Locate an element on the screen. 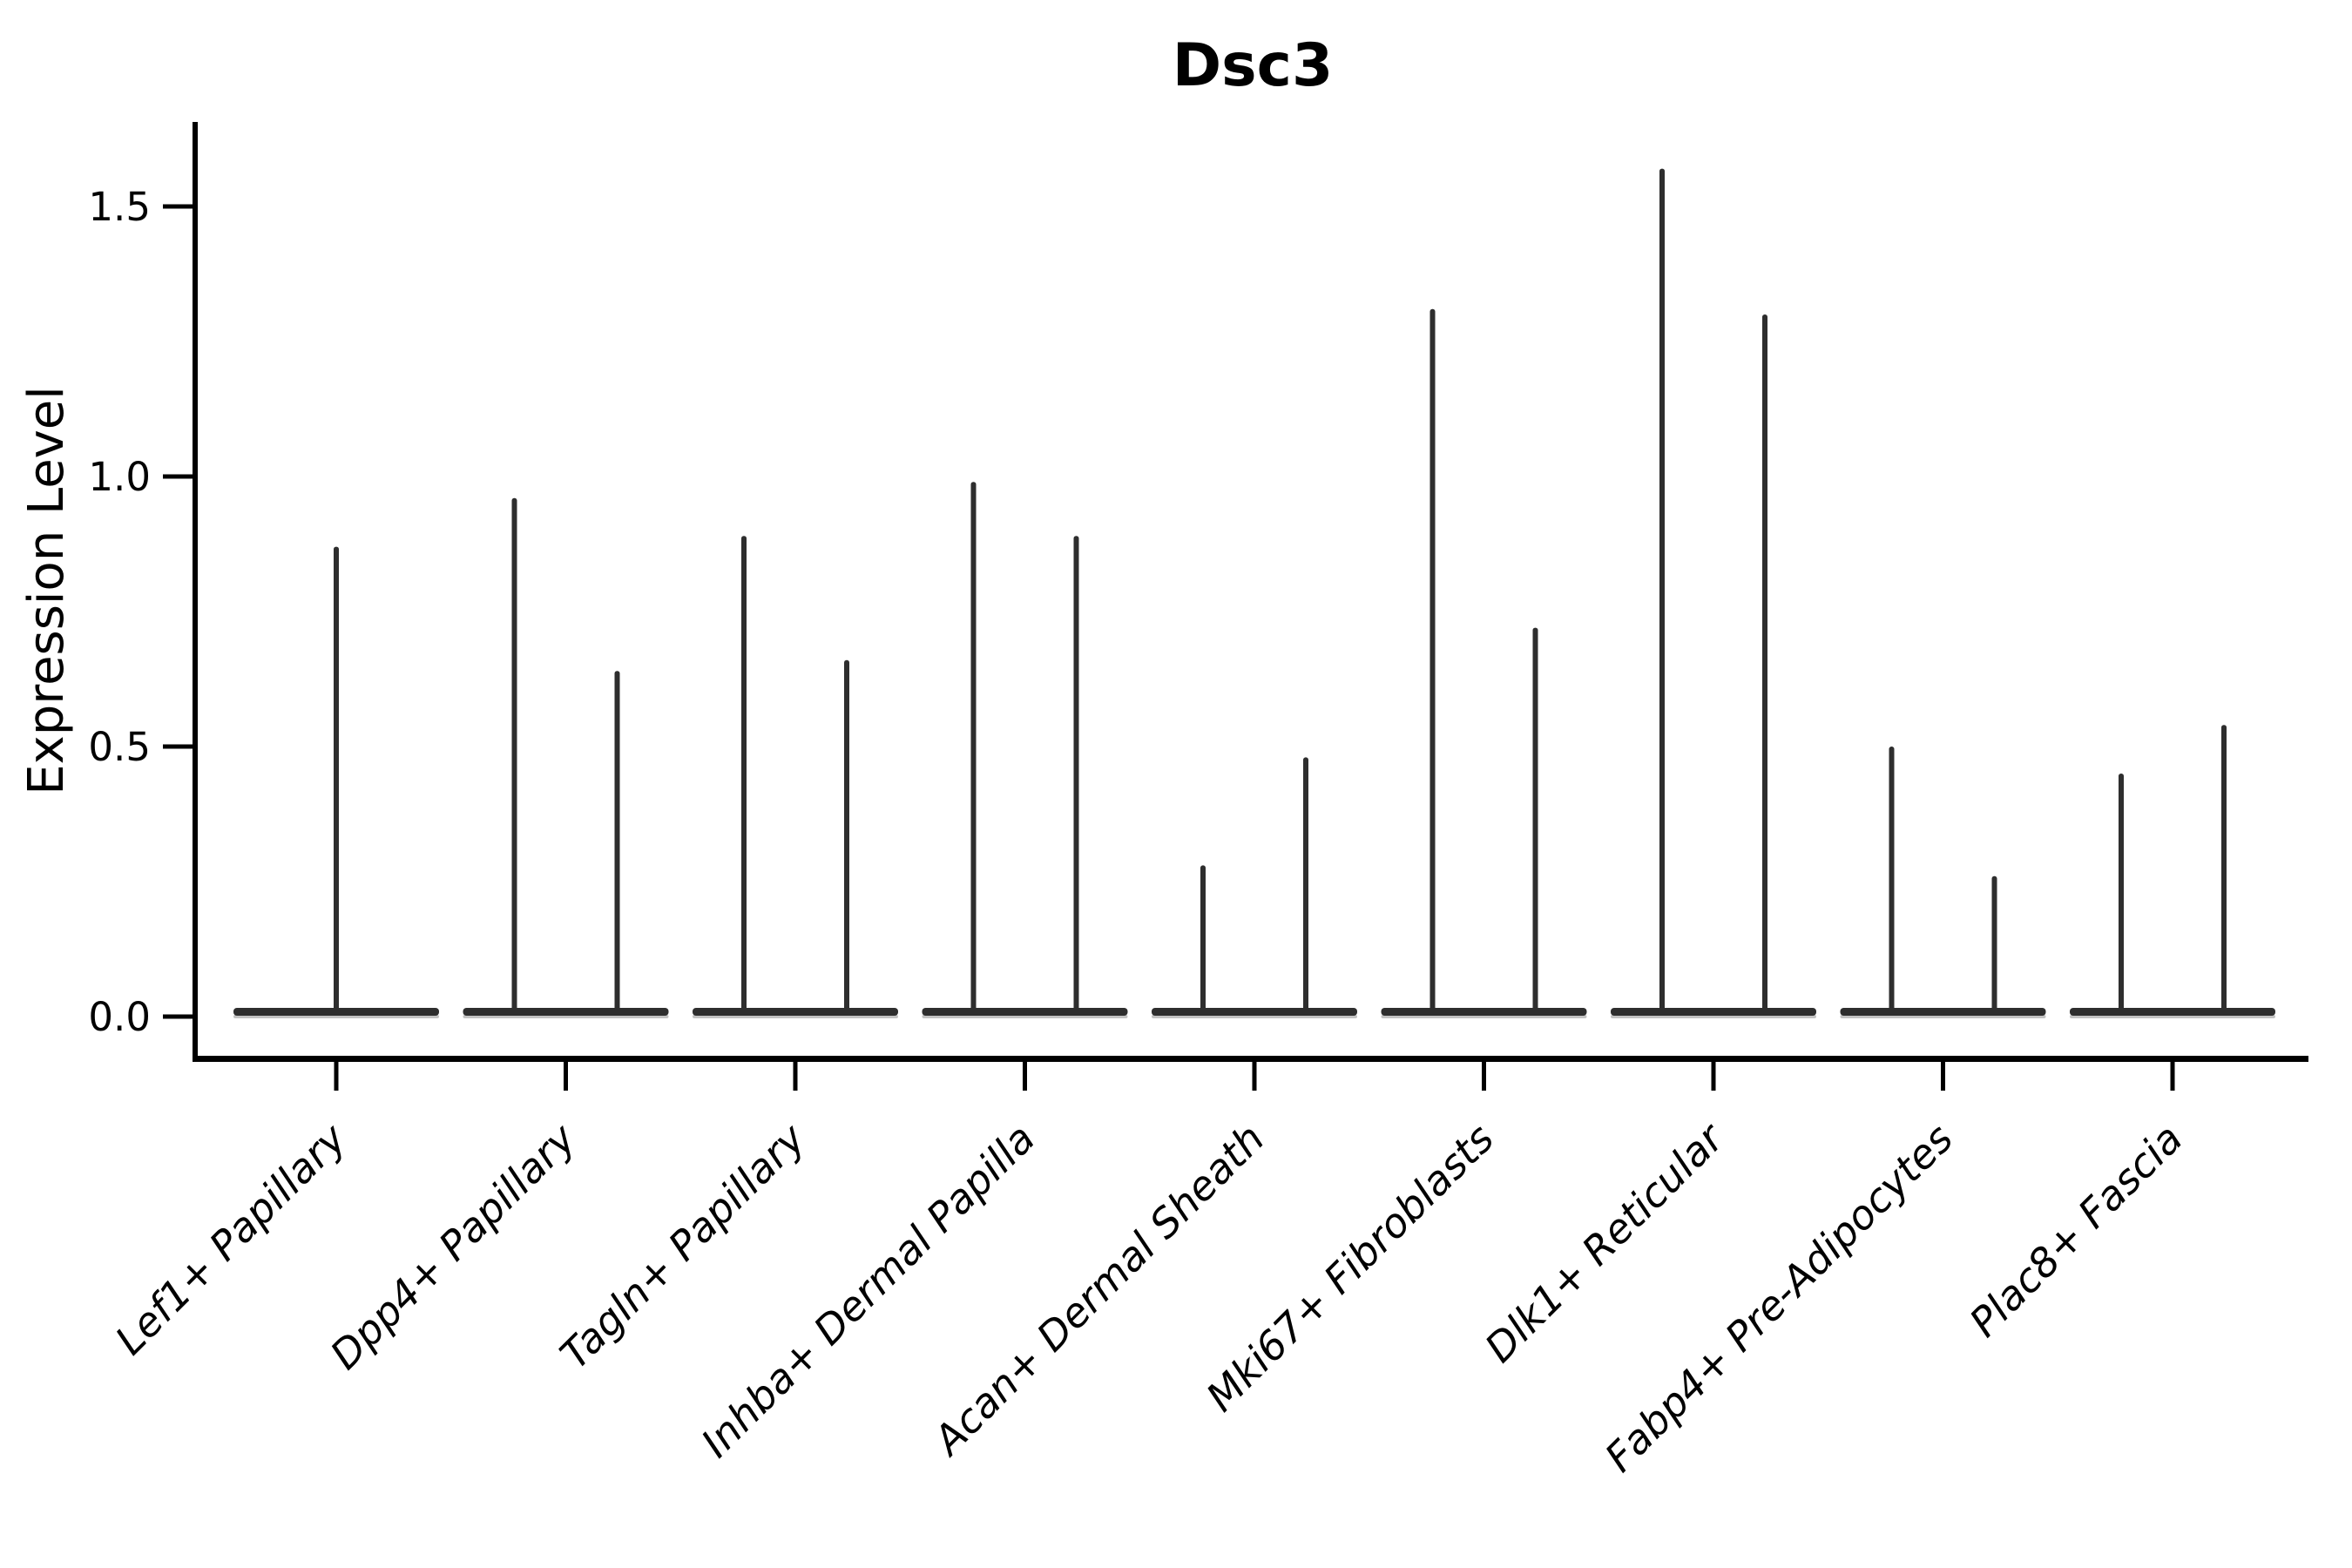 The width and height of the screenshot is (2352, 1568). y-tick-label: 0.5 is located at coordinates (119, 747).